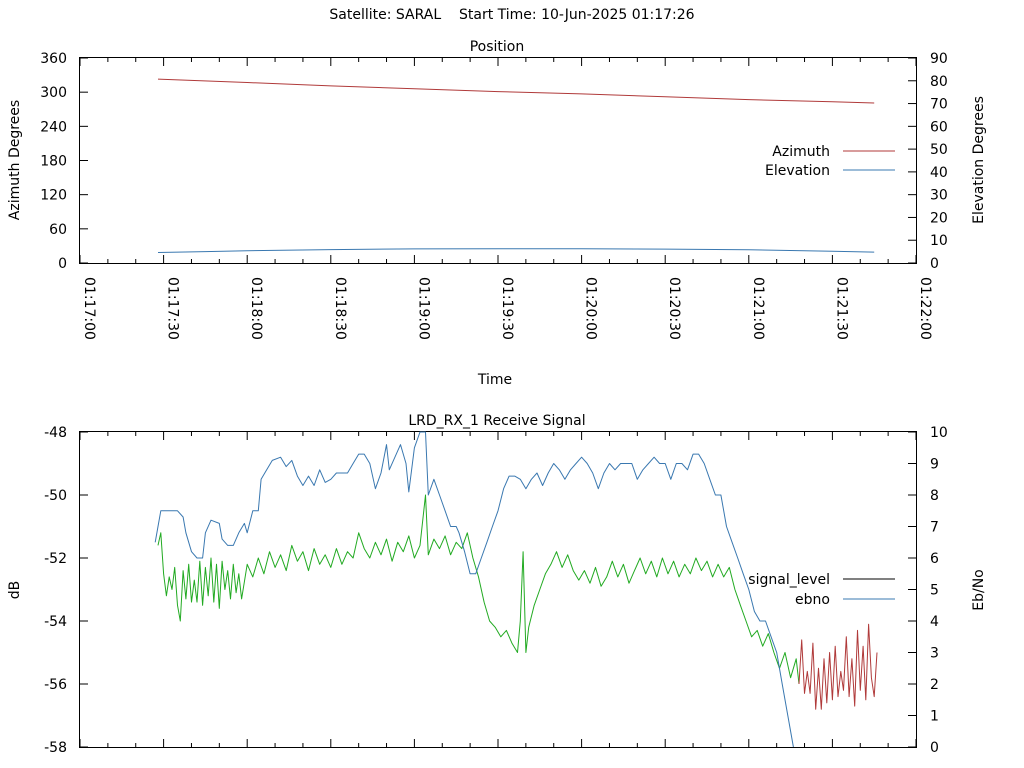 This screenshot has height=768, width=1024. Describe the element at coordinates (53, 196) in the screenshot. I see `y-tick-label: 120` at that location.